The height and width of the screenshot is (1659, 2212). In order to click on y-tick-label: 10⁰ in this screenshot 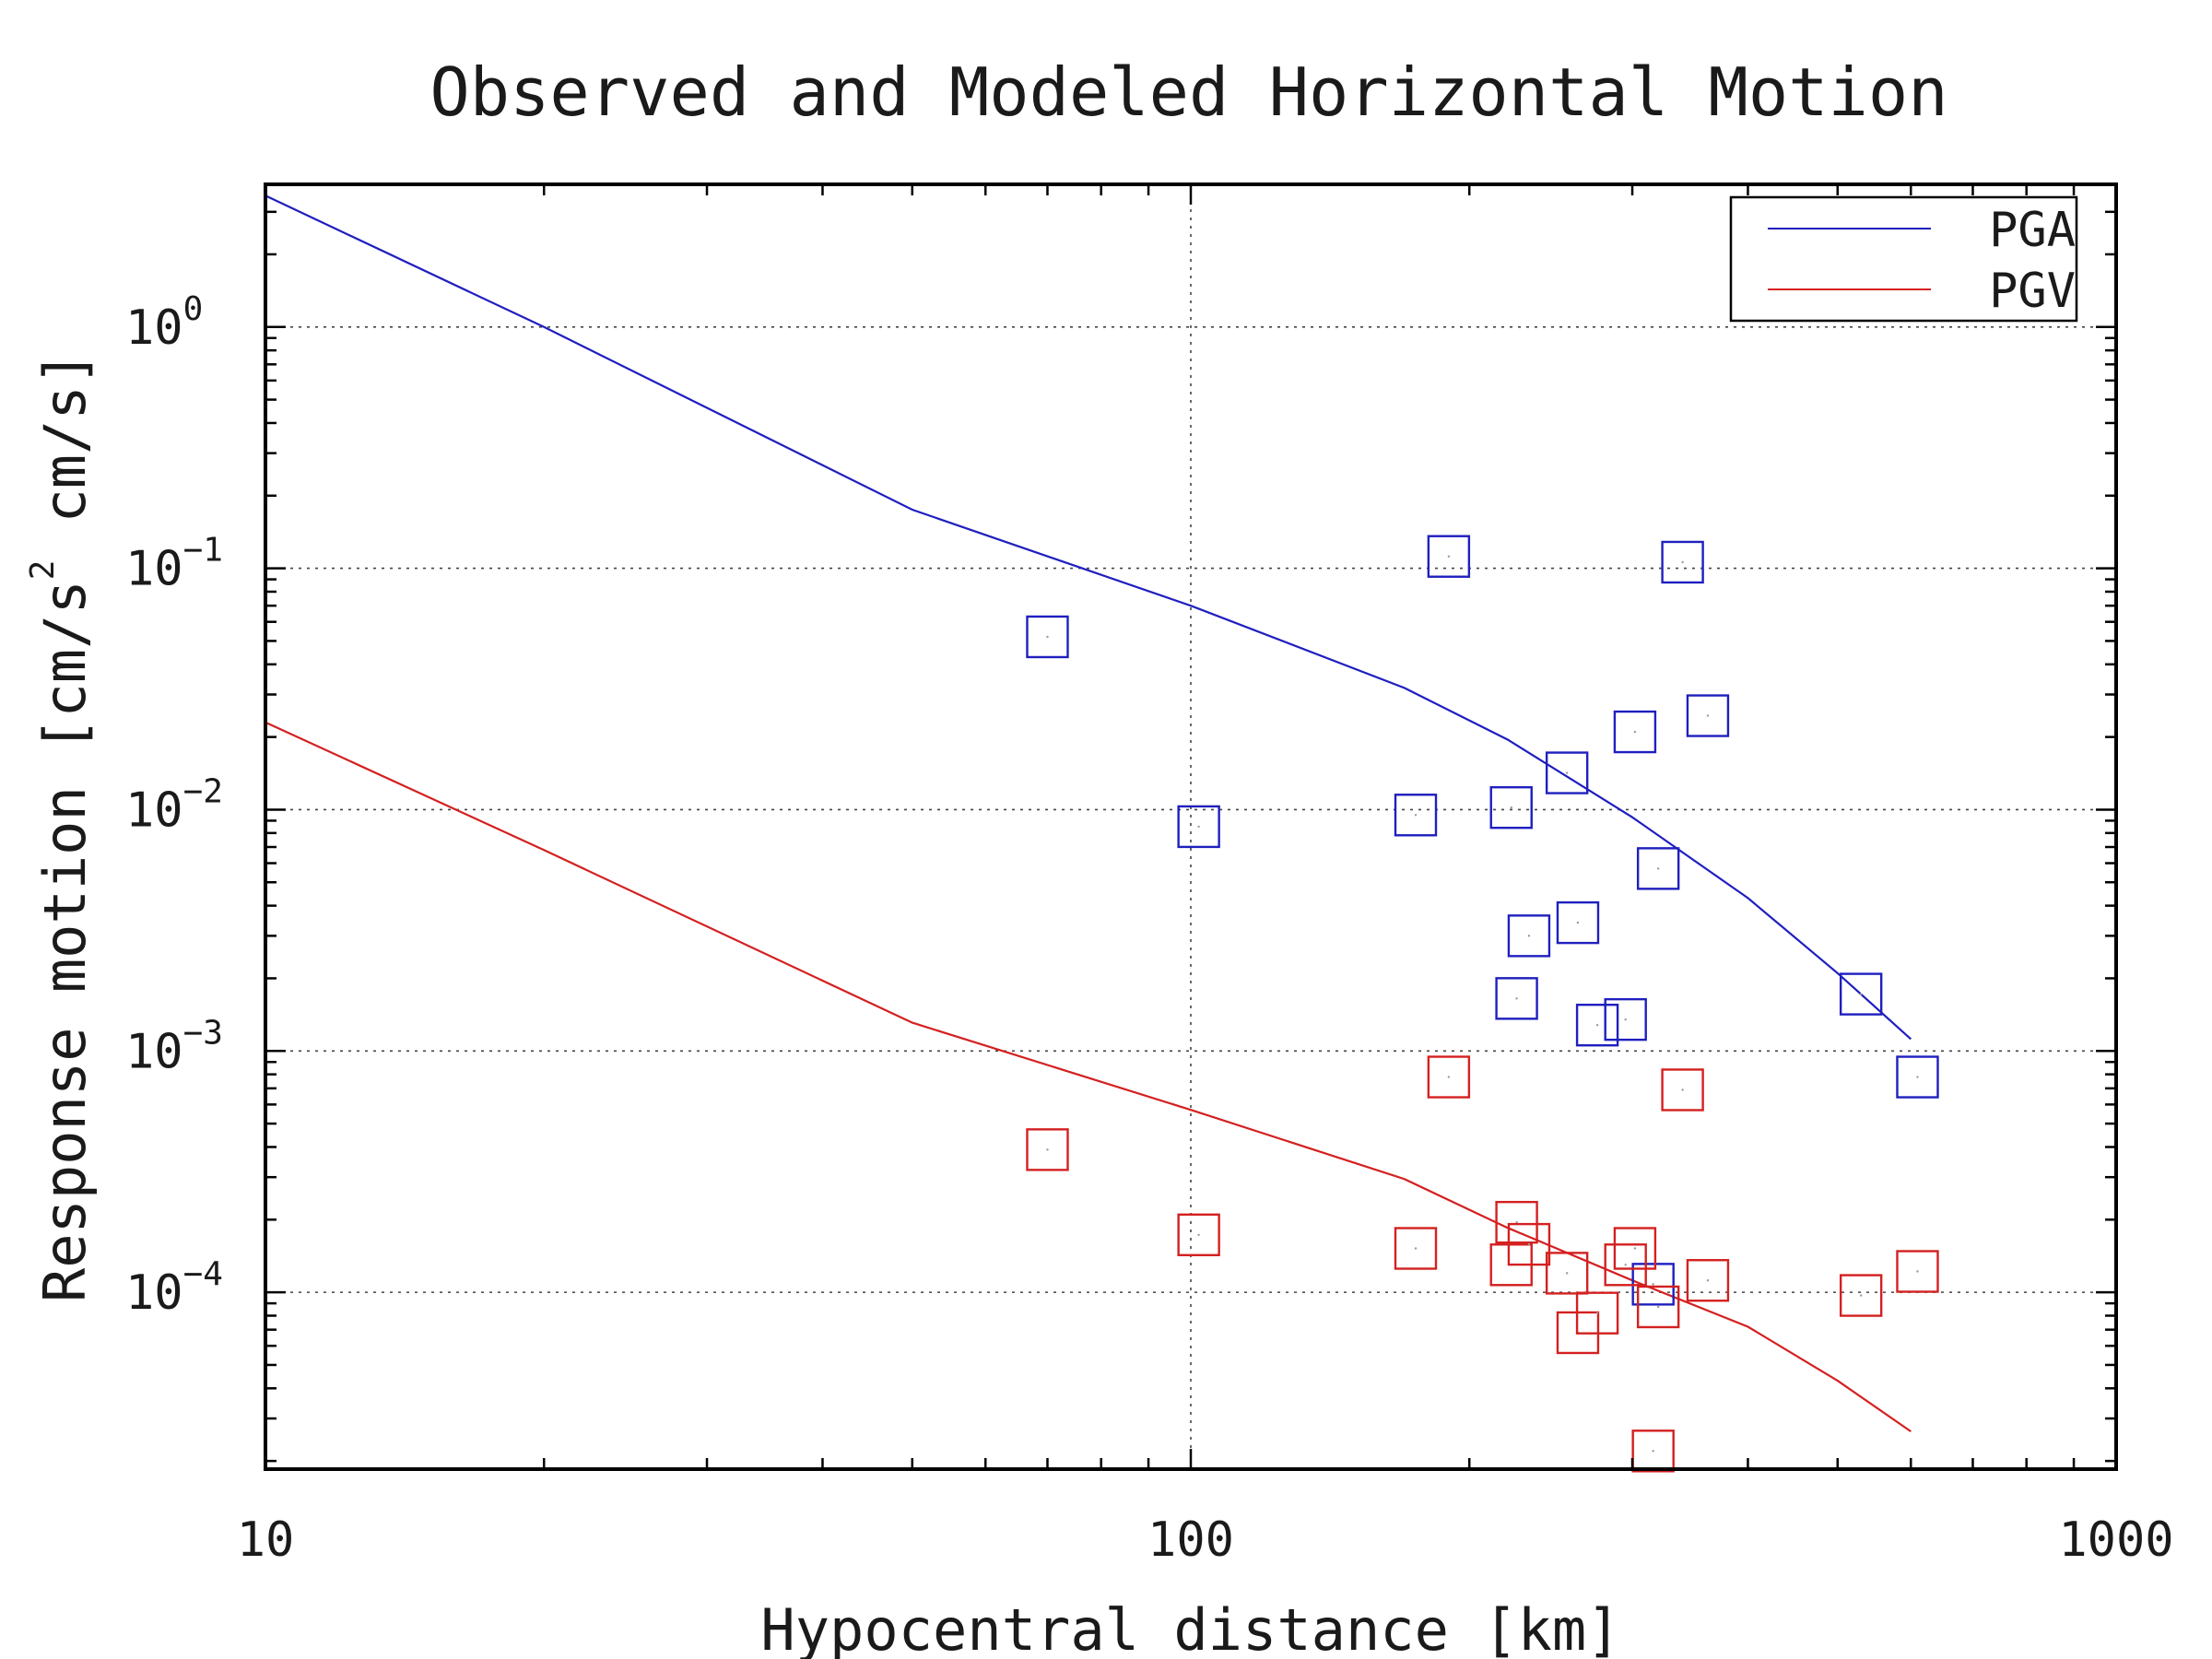, I will do `click(164, 323)`.